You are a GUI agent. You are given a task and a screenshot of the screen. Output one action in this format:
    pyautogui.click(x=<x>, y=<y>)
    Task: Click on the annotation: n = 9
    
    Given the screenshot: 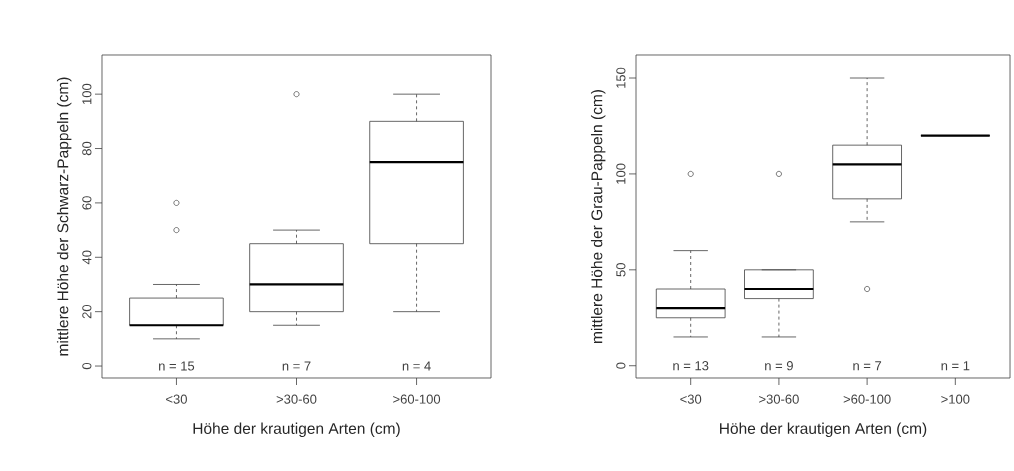 What is the action you would take?
    pyautogui.click(x=779, y=366)
    